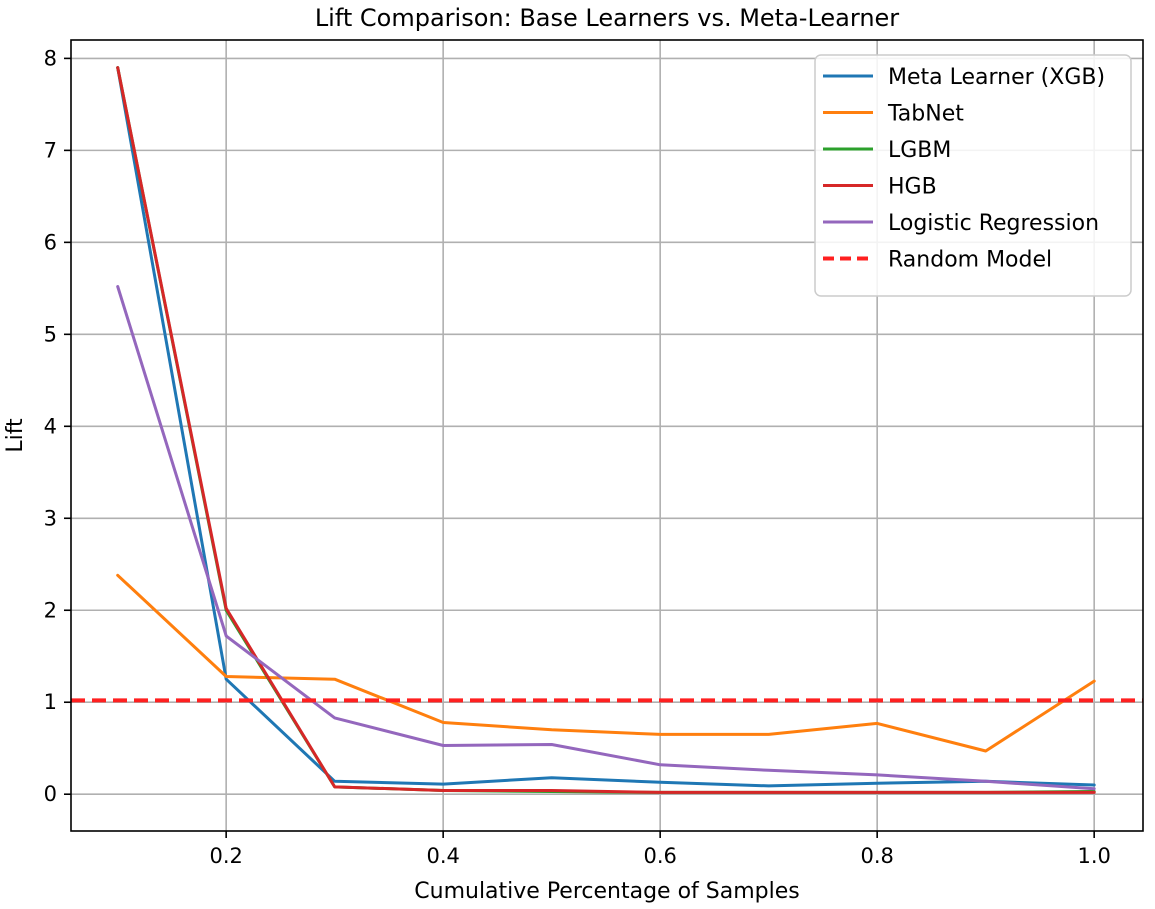 This screenshot has width=1155, height=909. I want to click on x-tick-label: 1.0, so click(1093, 856).